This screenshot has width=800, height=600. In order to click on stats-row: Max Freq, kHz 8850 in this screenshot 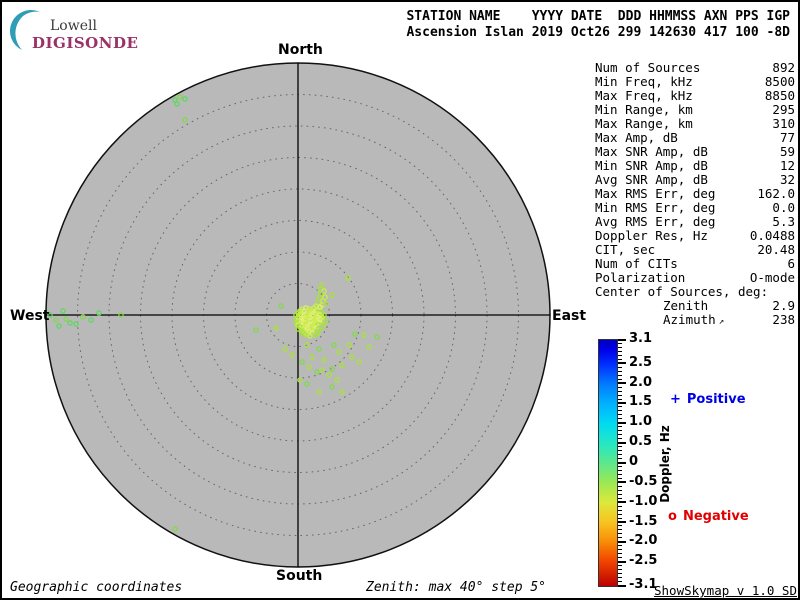, I will do `click(695, 96)`.